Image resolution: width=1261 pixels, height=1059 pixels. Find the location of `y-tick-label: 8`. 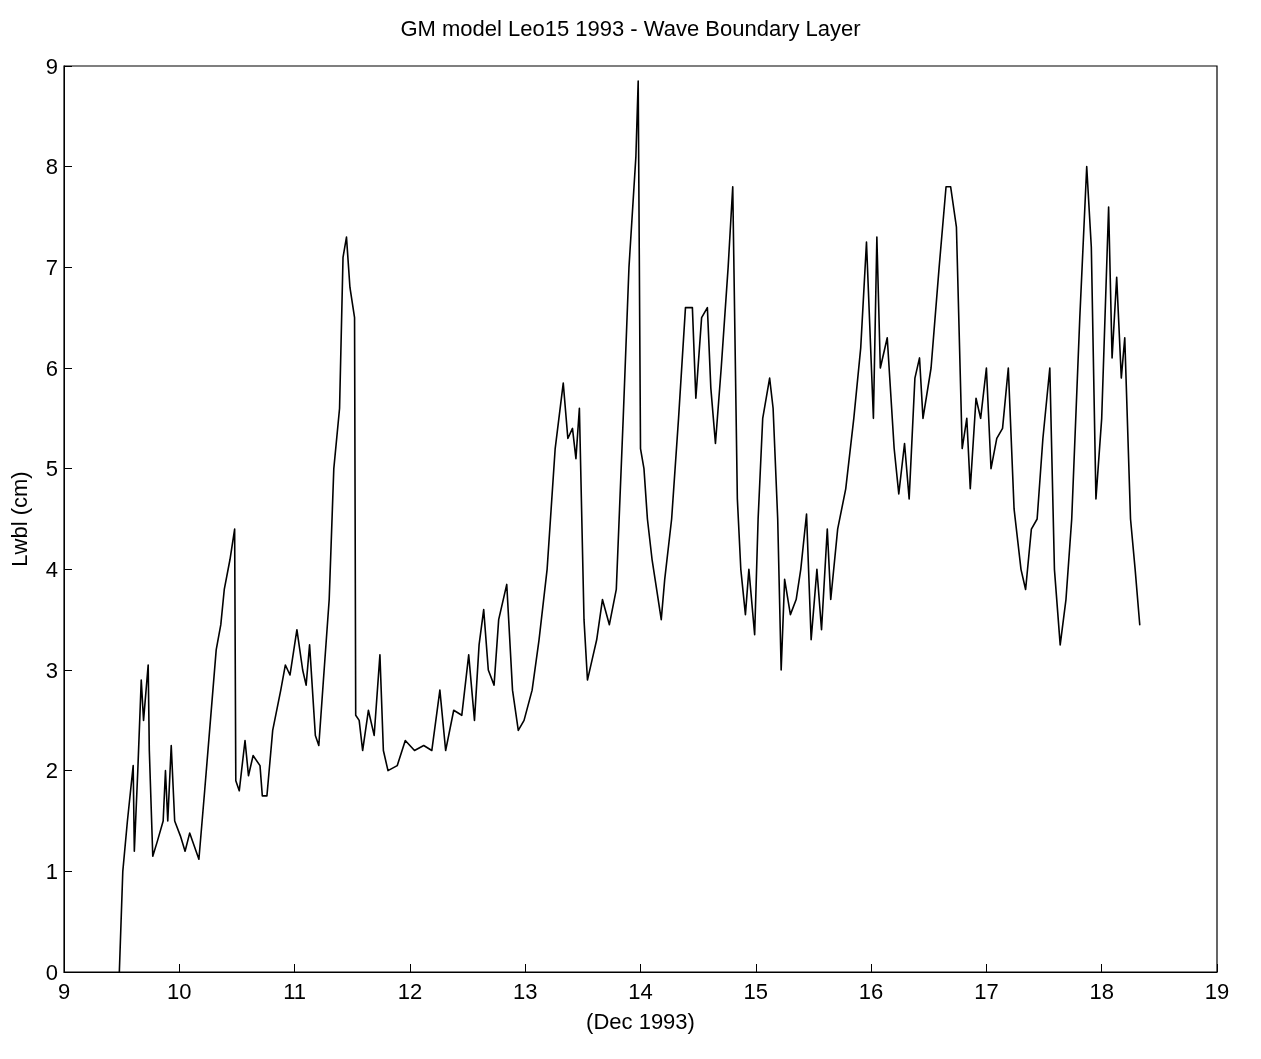

y-tick-label: 8 is located at coordinates (51, 167).